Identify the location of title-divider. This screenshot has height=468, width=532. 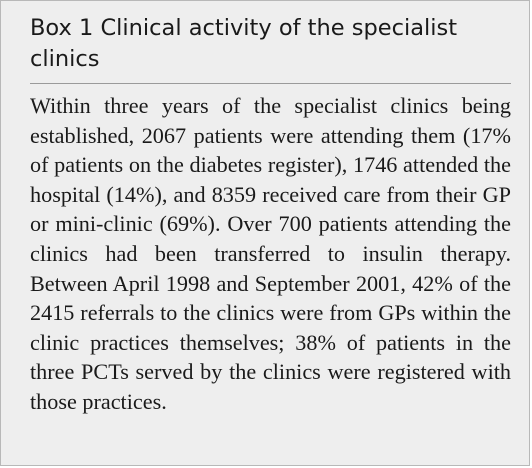
(270, 83).